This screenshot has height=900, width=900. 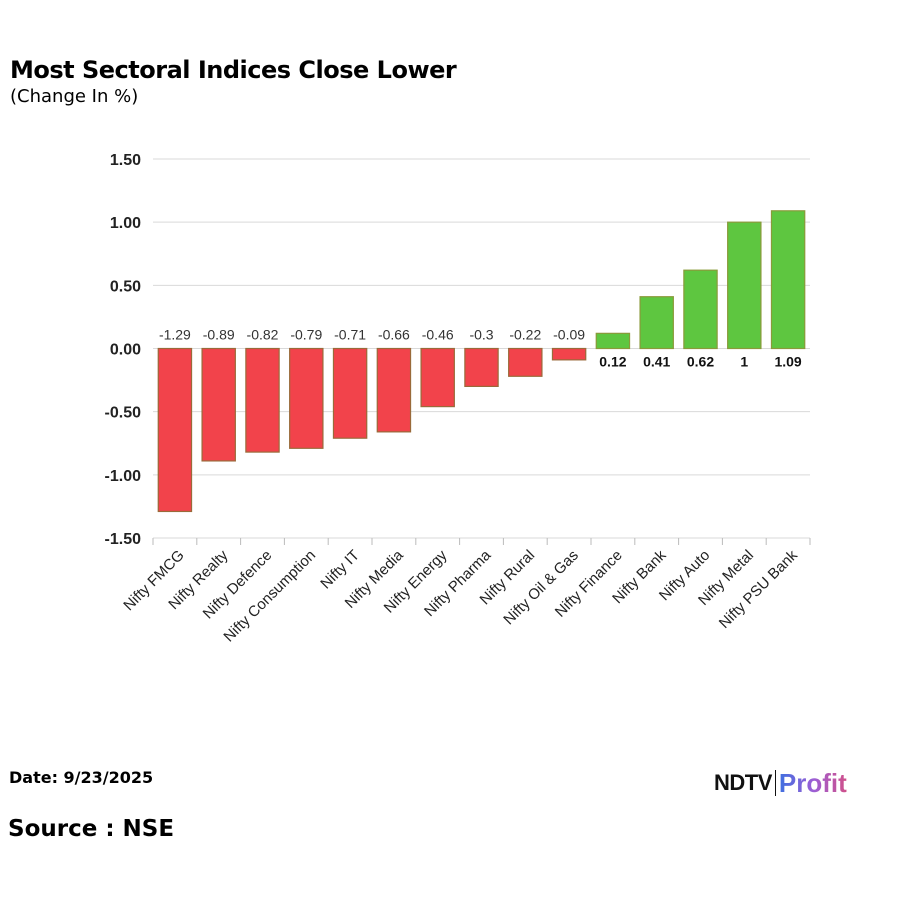 What do you see at coordinates (394, 335) in the screenshot?
I see `value-label: -0.66` at bounding box center [394, 335].